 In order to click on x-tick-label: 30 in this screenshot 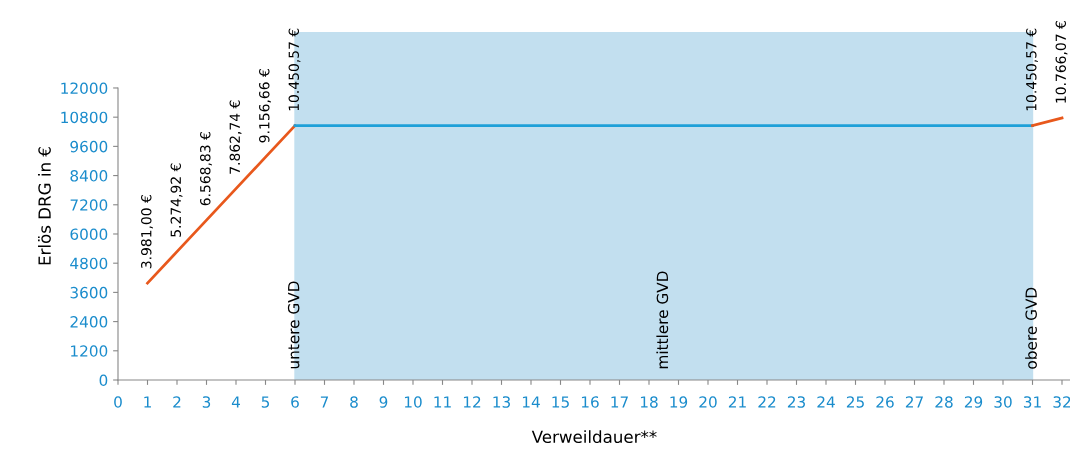, I will do `click(1003, 402)`.